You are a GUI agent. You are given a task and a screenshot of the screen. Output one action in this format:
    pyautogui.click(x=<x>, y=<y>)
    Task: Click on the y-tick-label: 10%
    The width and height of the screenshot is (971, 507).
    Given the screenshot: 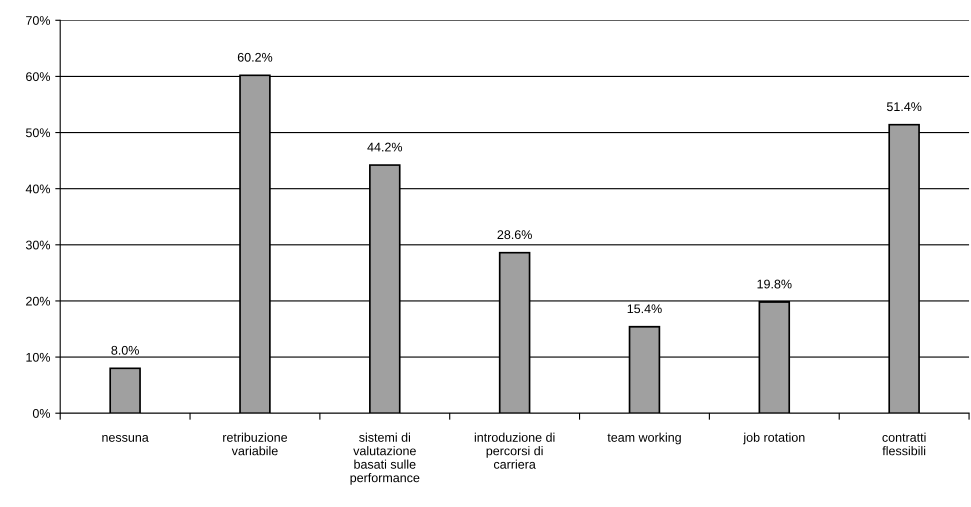 What is the action you would take?
    pyautogui.click(x=38, y=357)
    